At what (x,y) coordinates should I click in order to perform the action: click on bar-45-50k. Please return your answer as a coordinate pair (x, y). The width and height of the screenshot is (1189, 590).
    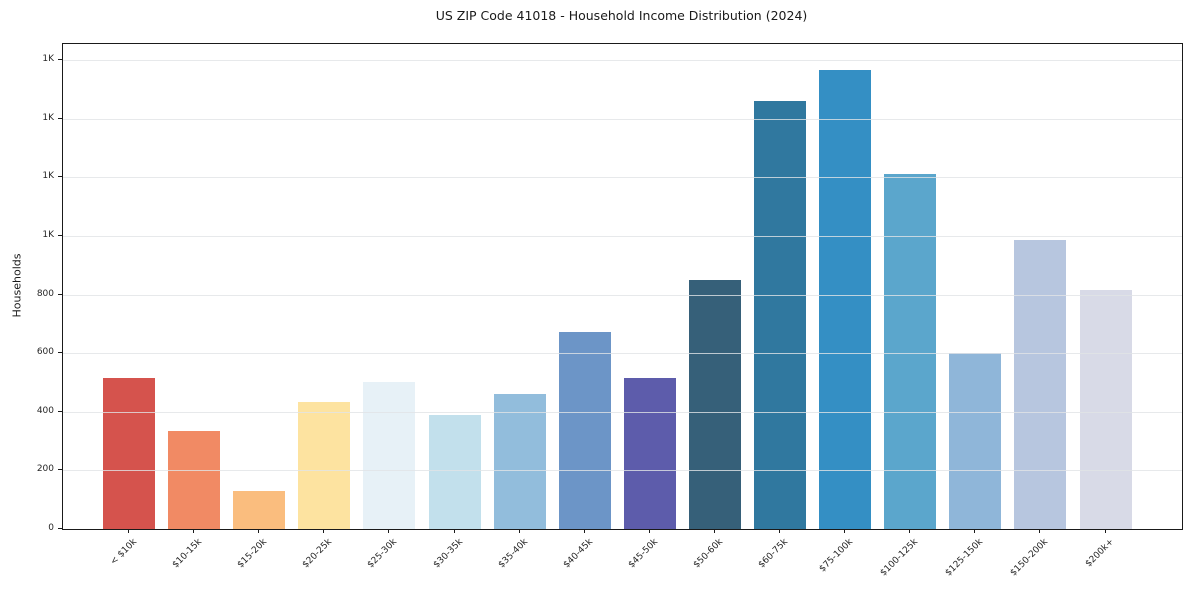
    Looking at the image, I should click on (649, 453).